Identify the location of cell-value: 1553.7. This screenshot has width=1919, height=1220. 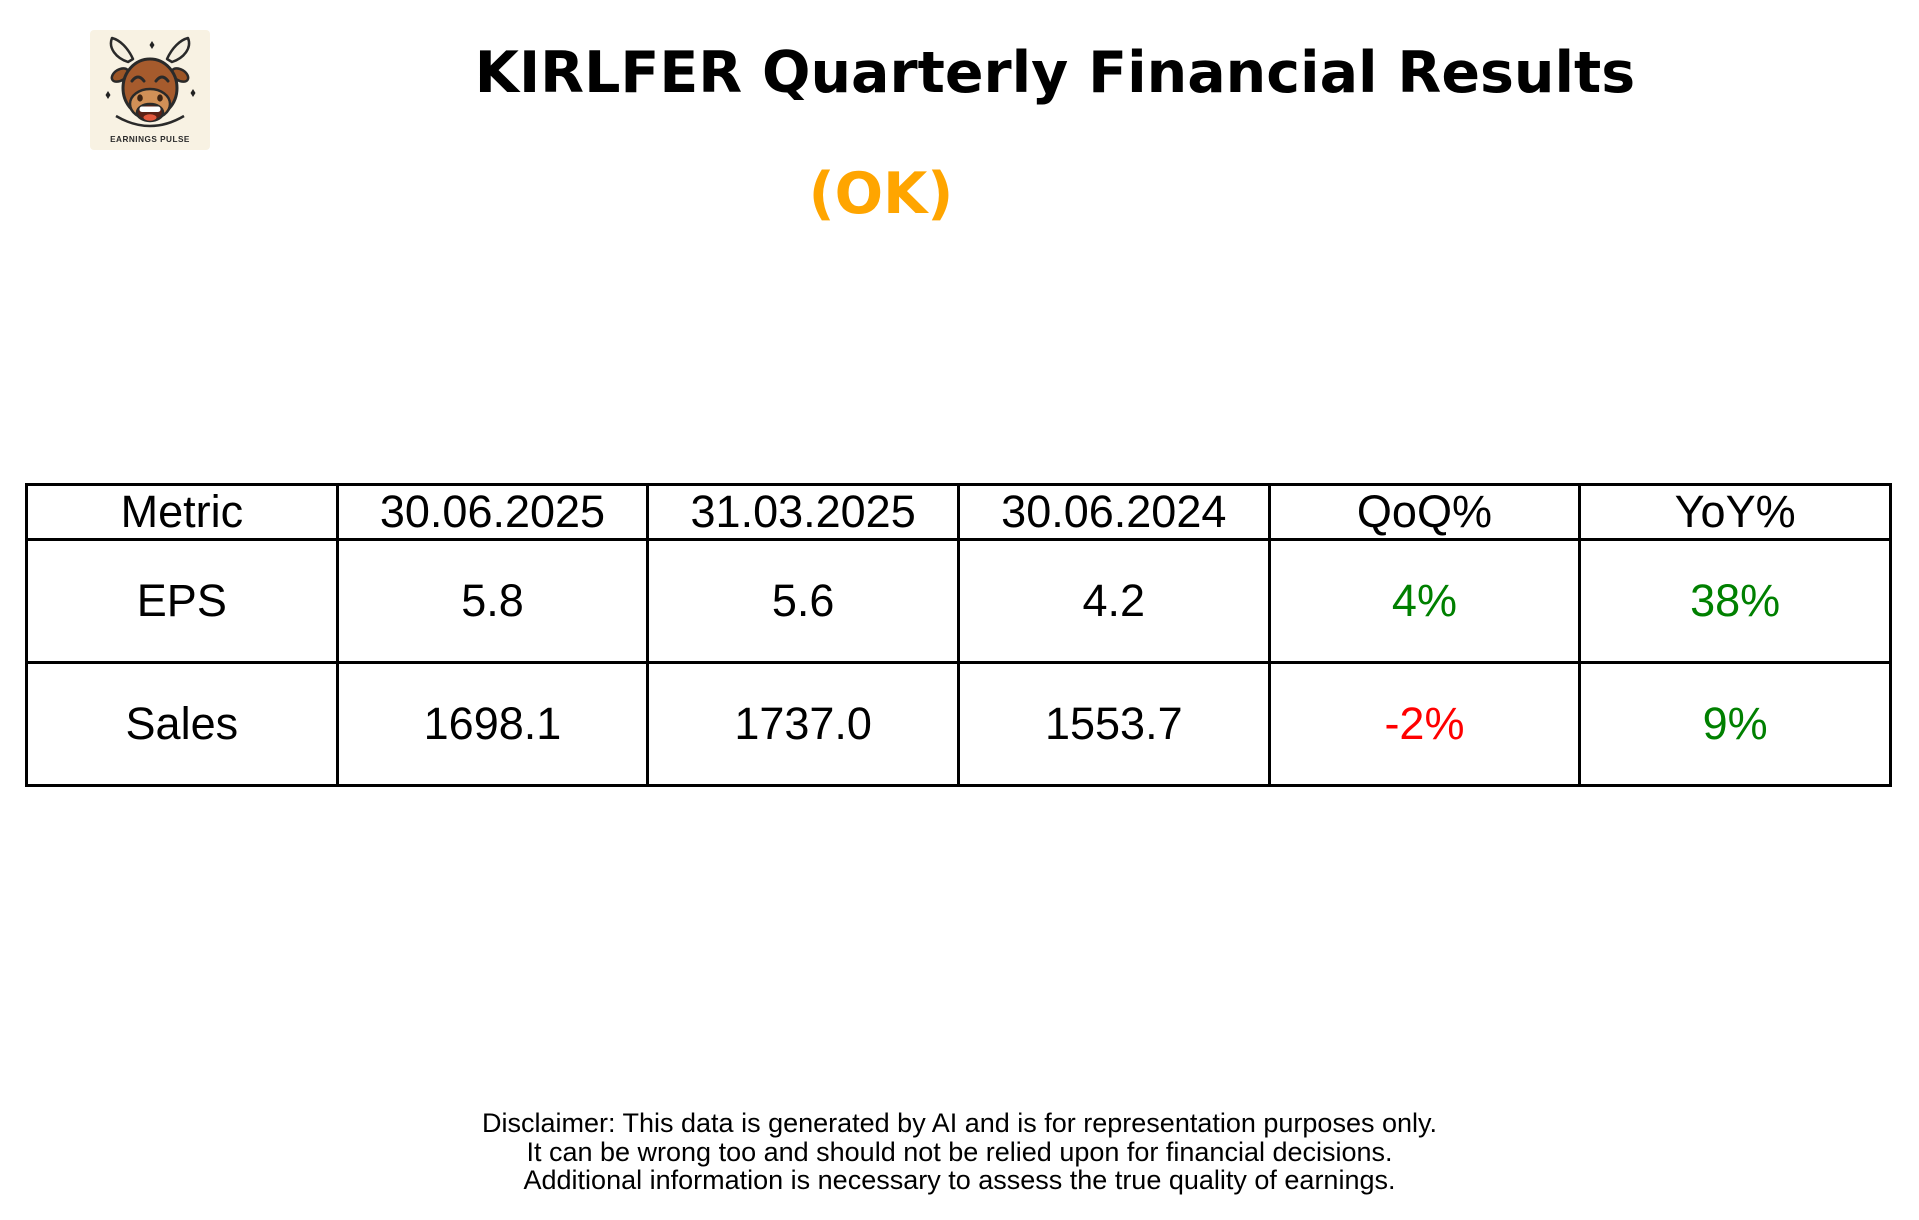
(1113, 724).